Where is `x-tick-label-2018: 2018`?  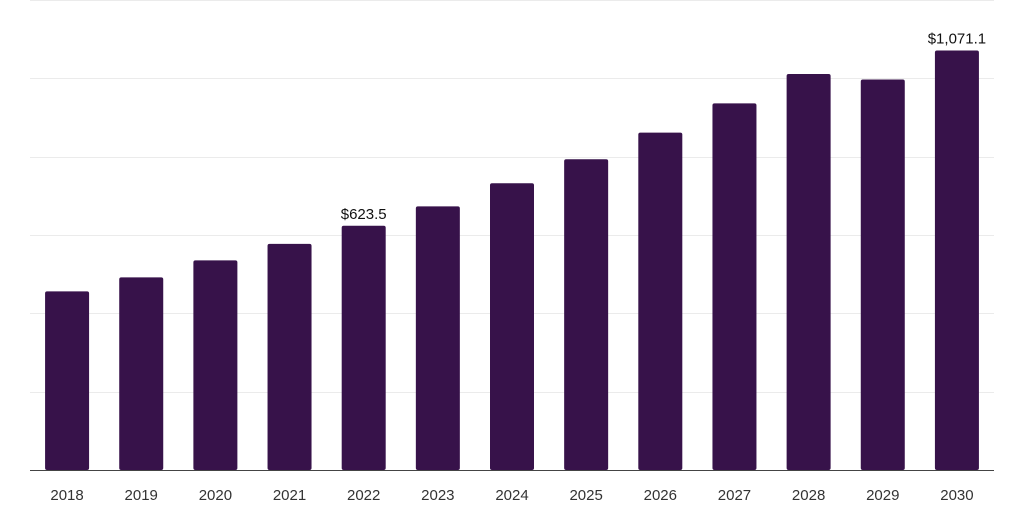
x-tick-label-2018: 2018 is located at coordinates (66, 495).